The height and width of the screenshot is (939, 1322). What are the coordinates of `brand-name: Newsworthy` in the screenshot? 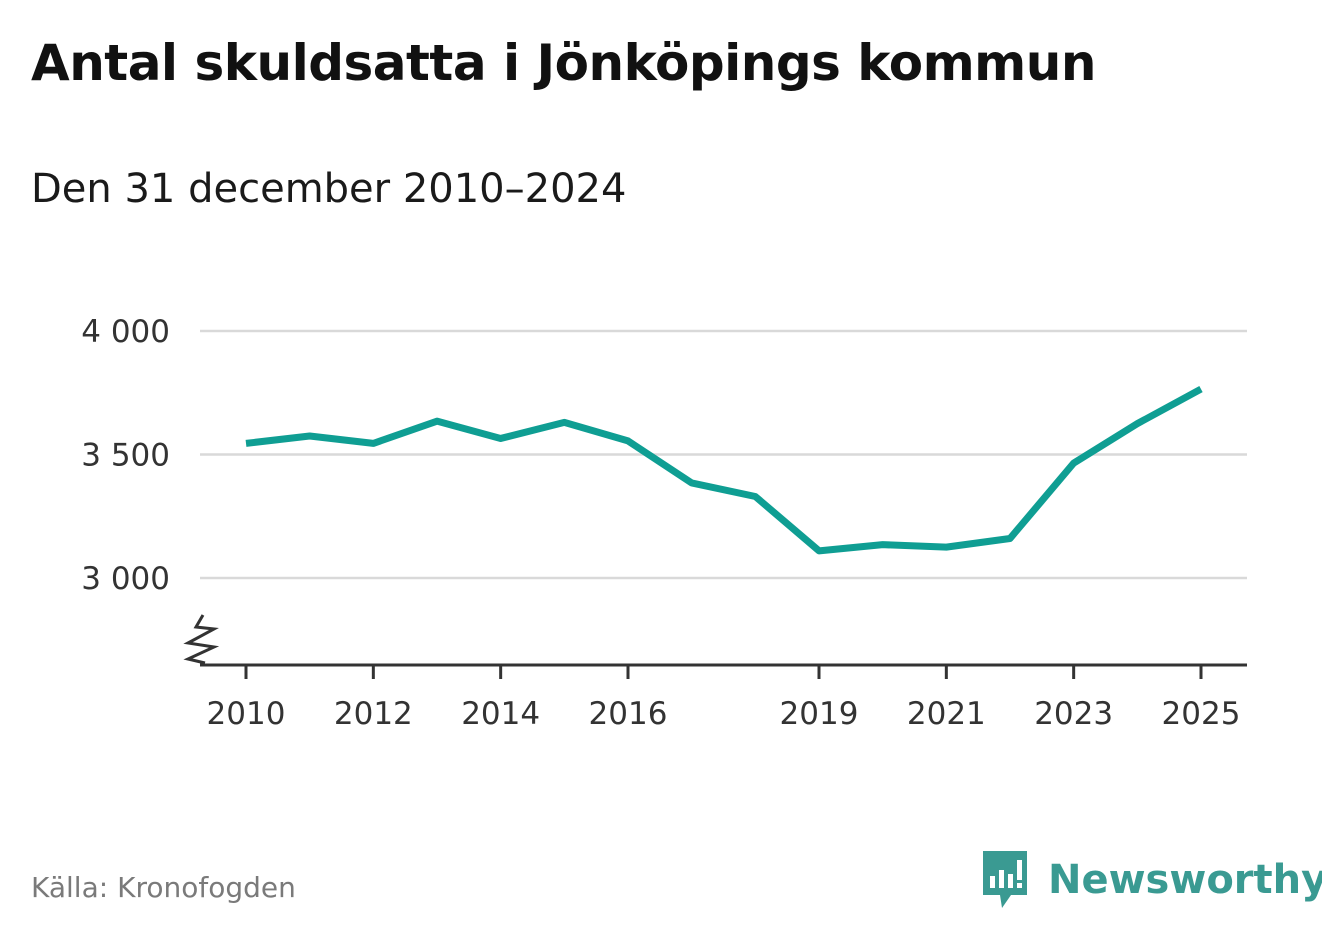 It's located at (1185, 880).